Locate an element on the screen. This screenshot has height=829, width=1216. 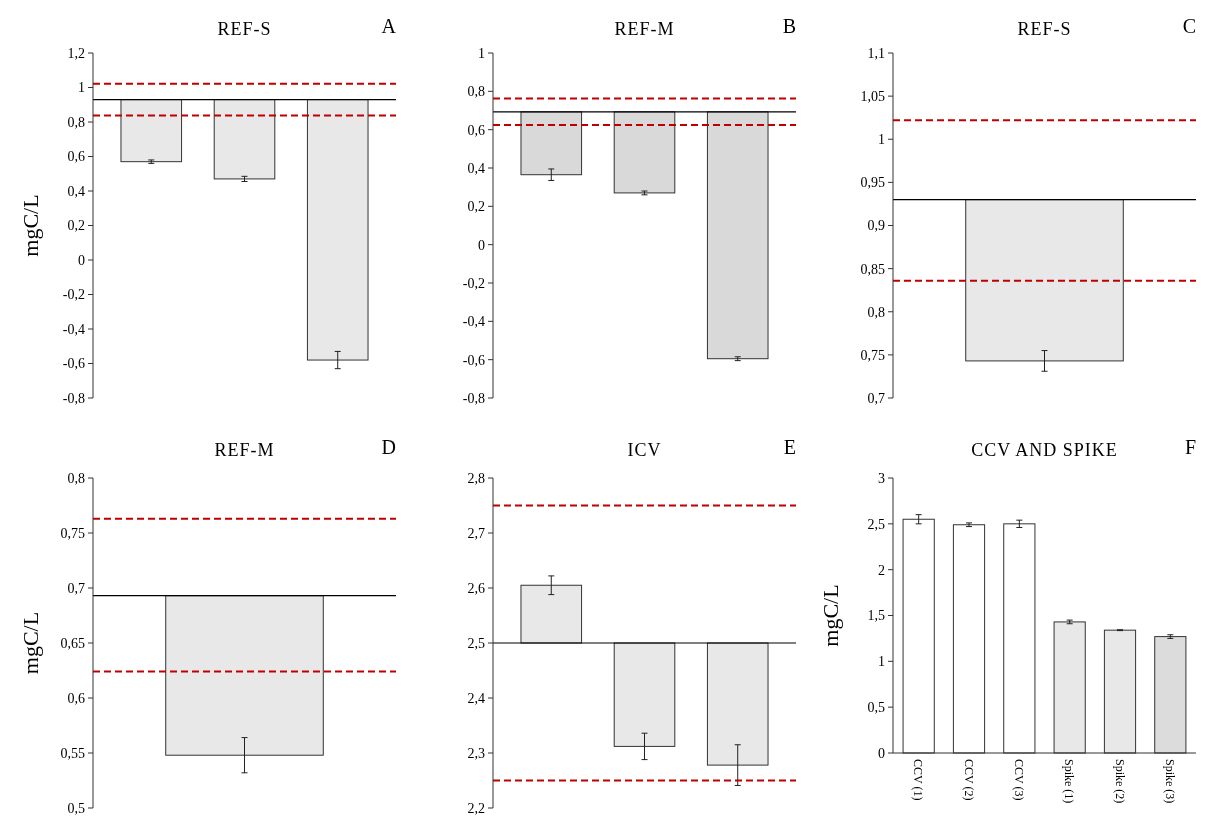
x-tick-label: Spike (2) is located at coordinates (1119, 781).